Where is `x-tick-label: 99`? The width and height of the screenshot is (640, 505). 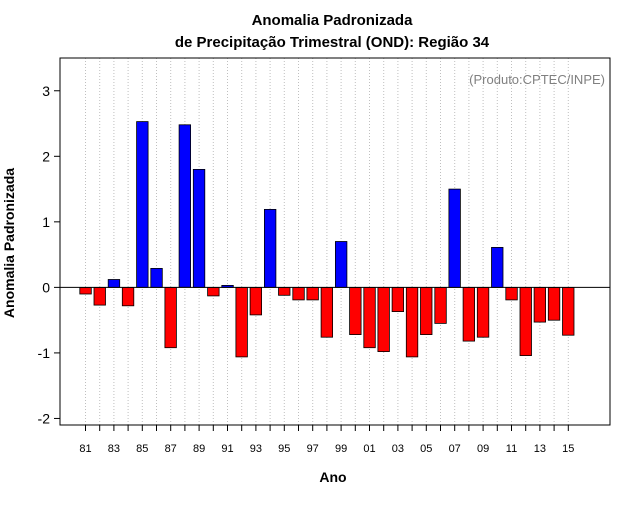 x-tick-label: 99 is located at coordinates (341, 449).